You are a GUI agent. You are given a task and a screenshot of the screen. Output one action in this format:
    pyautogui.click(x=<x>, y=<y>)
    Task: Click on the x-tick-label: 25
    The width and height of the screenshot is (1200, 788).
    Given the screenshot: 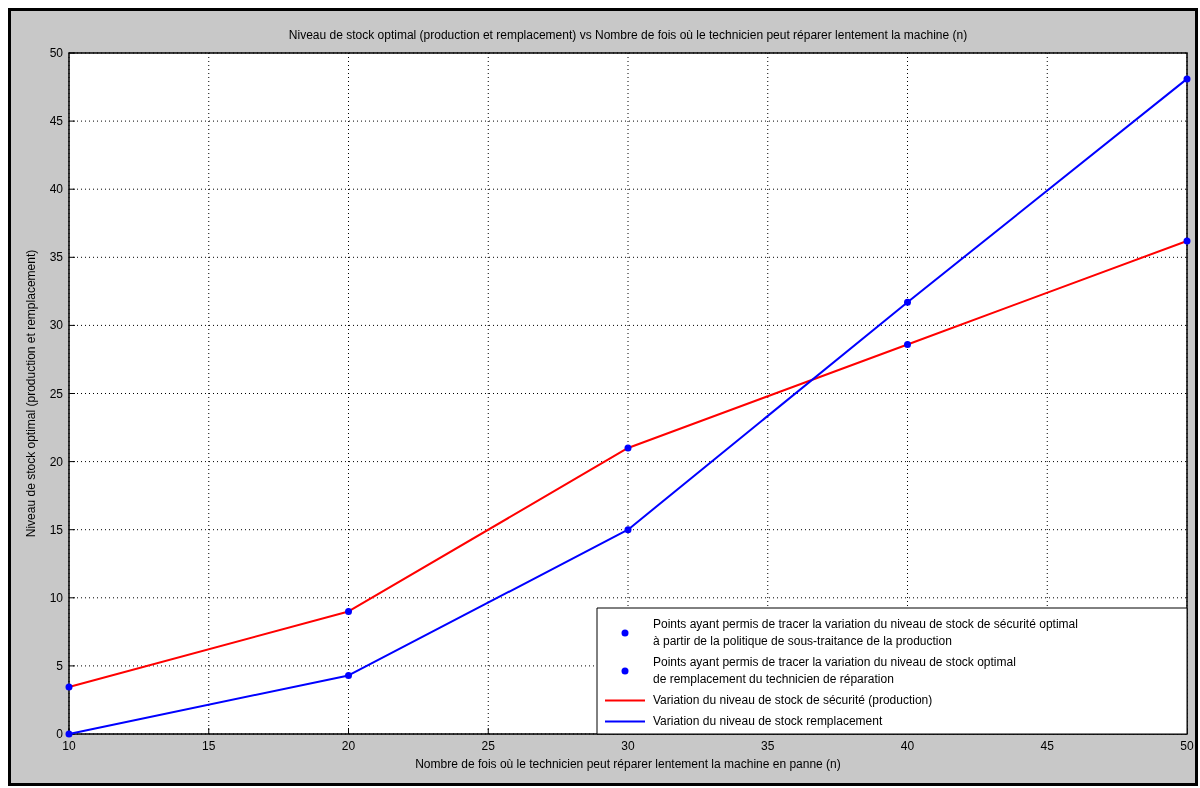 What is the action you would take?
    pyautogui.click(x=488, y=746)
    